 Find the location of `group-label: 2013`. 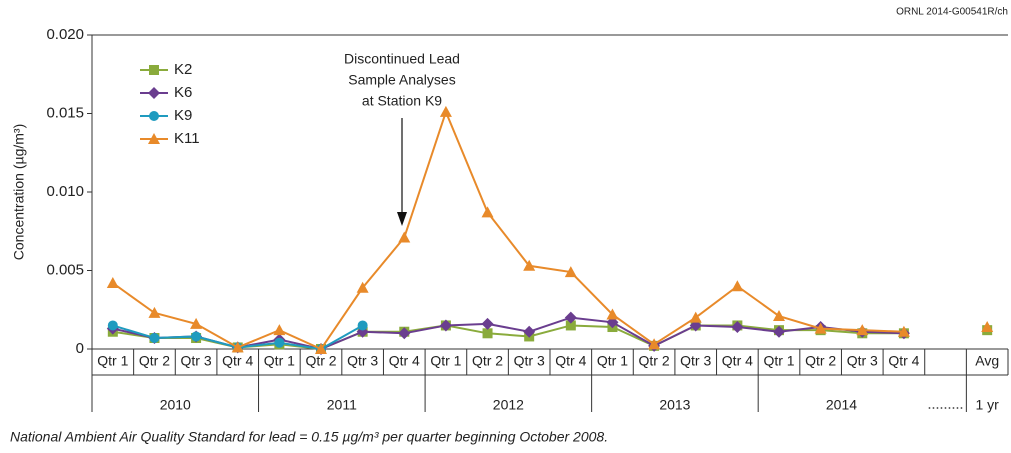

group-label: 2013 is located at coordinates (674, 405).